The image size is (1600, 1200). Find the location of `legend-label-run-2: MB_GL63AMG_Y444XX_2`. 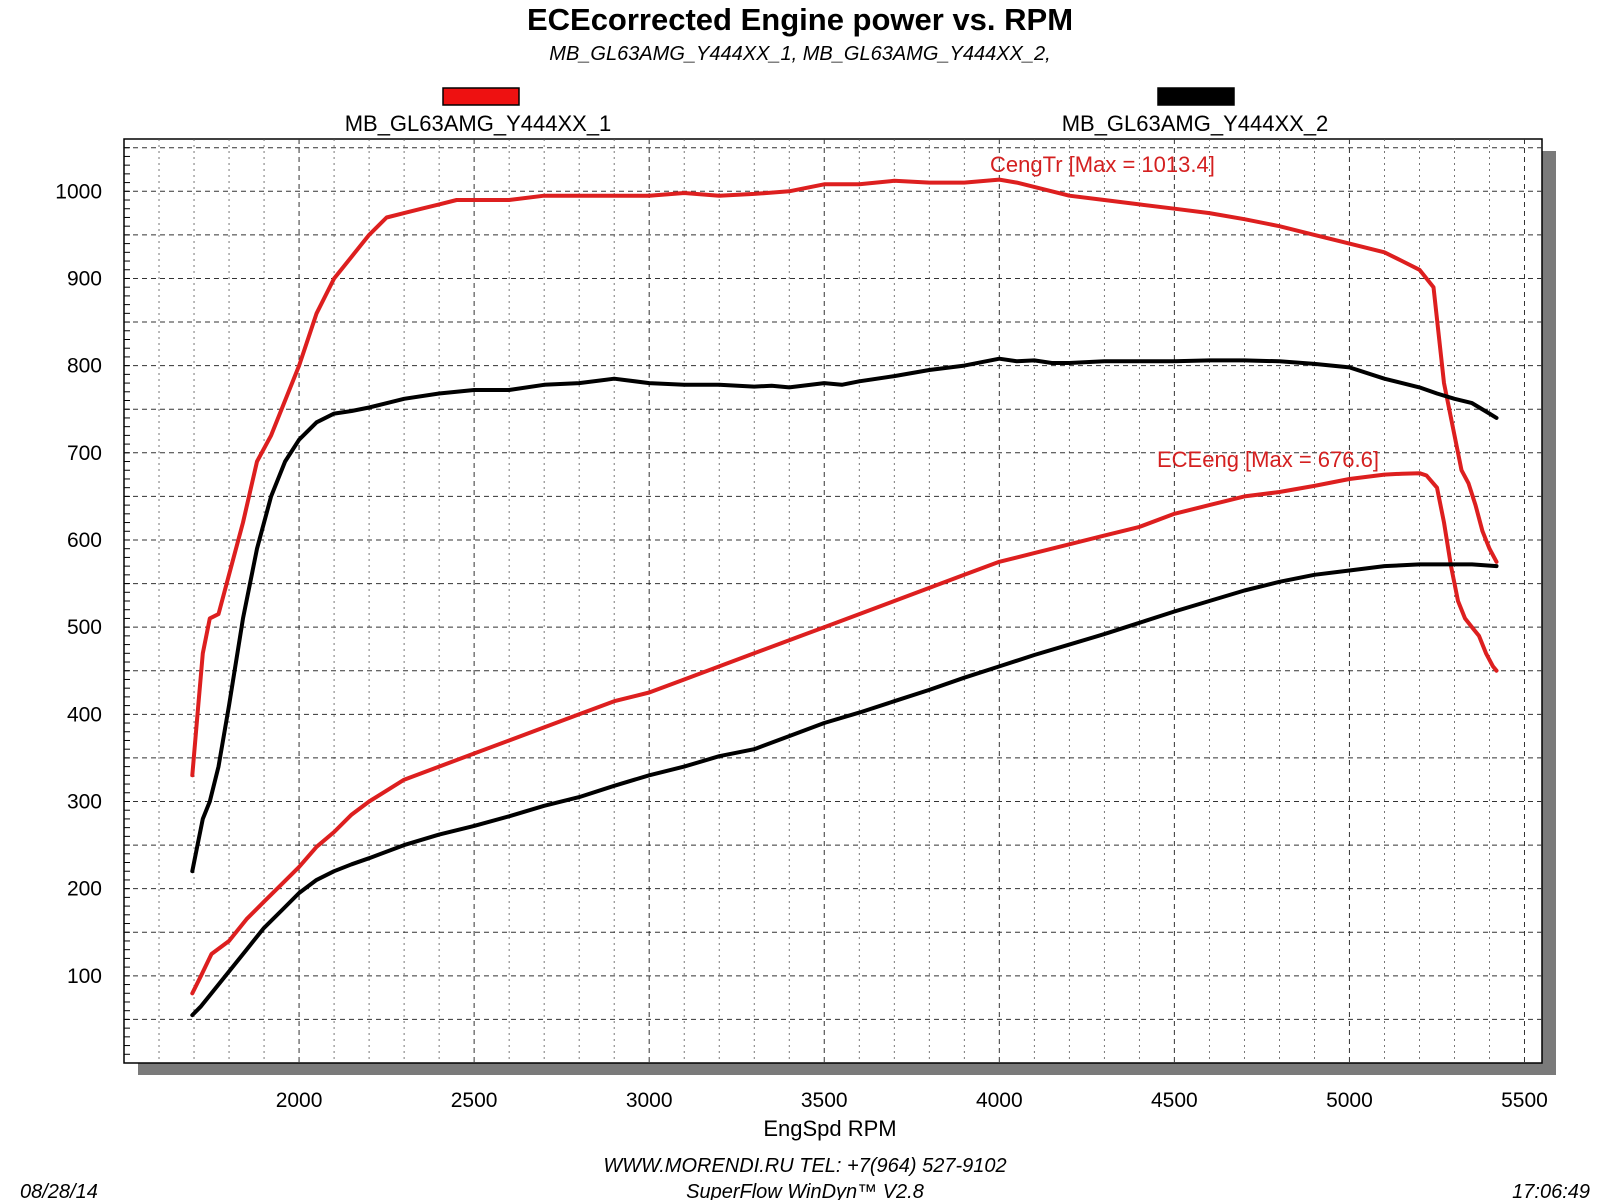

legend-label-run-2: MB_GL63AMG_Y444XX_2 is located at coordinates (1195, 123).